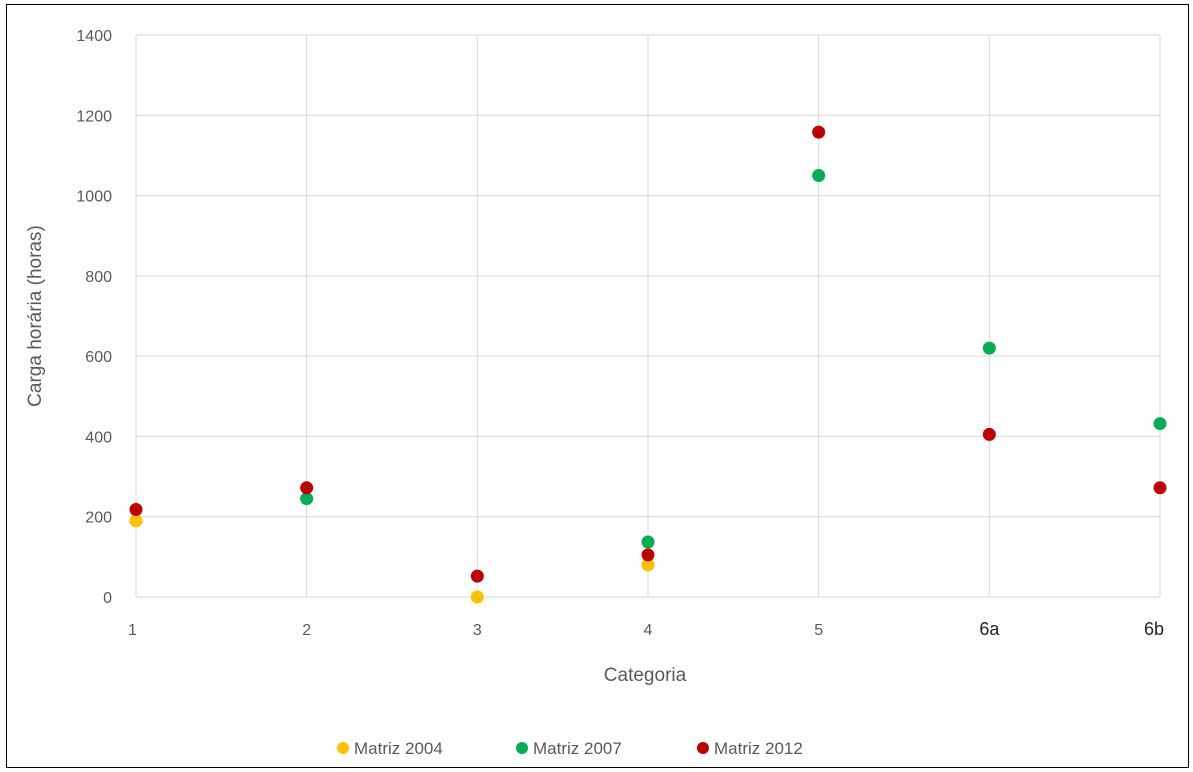 The image size is (1193, 772). Describe the element at coordinates (758, 748) in the screenshot. I see `legend-label: Matriz 2012` at that location.